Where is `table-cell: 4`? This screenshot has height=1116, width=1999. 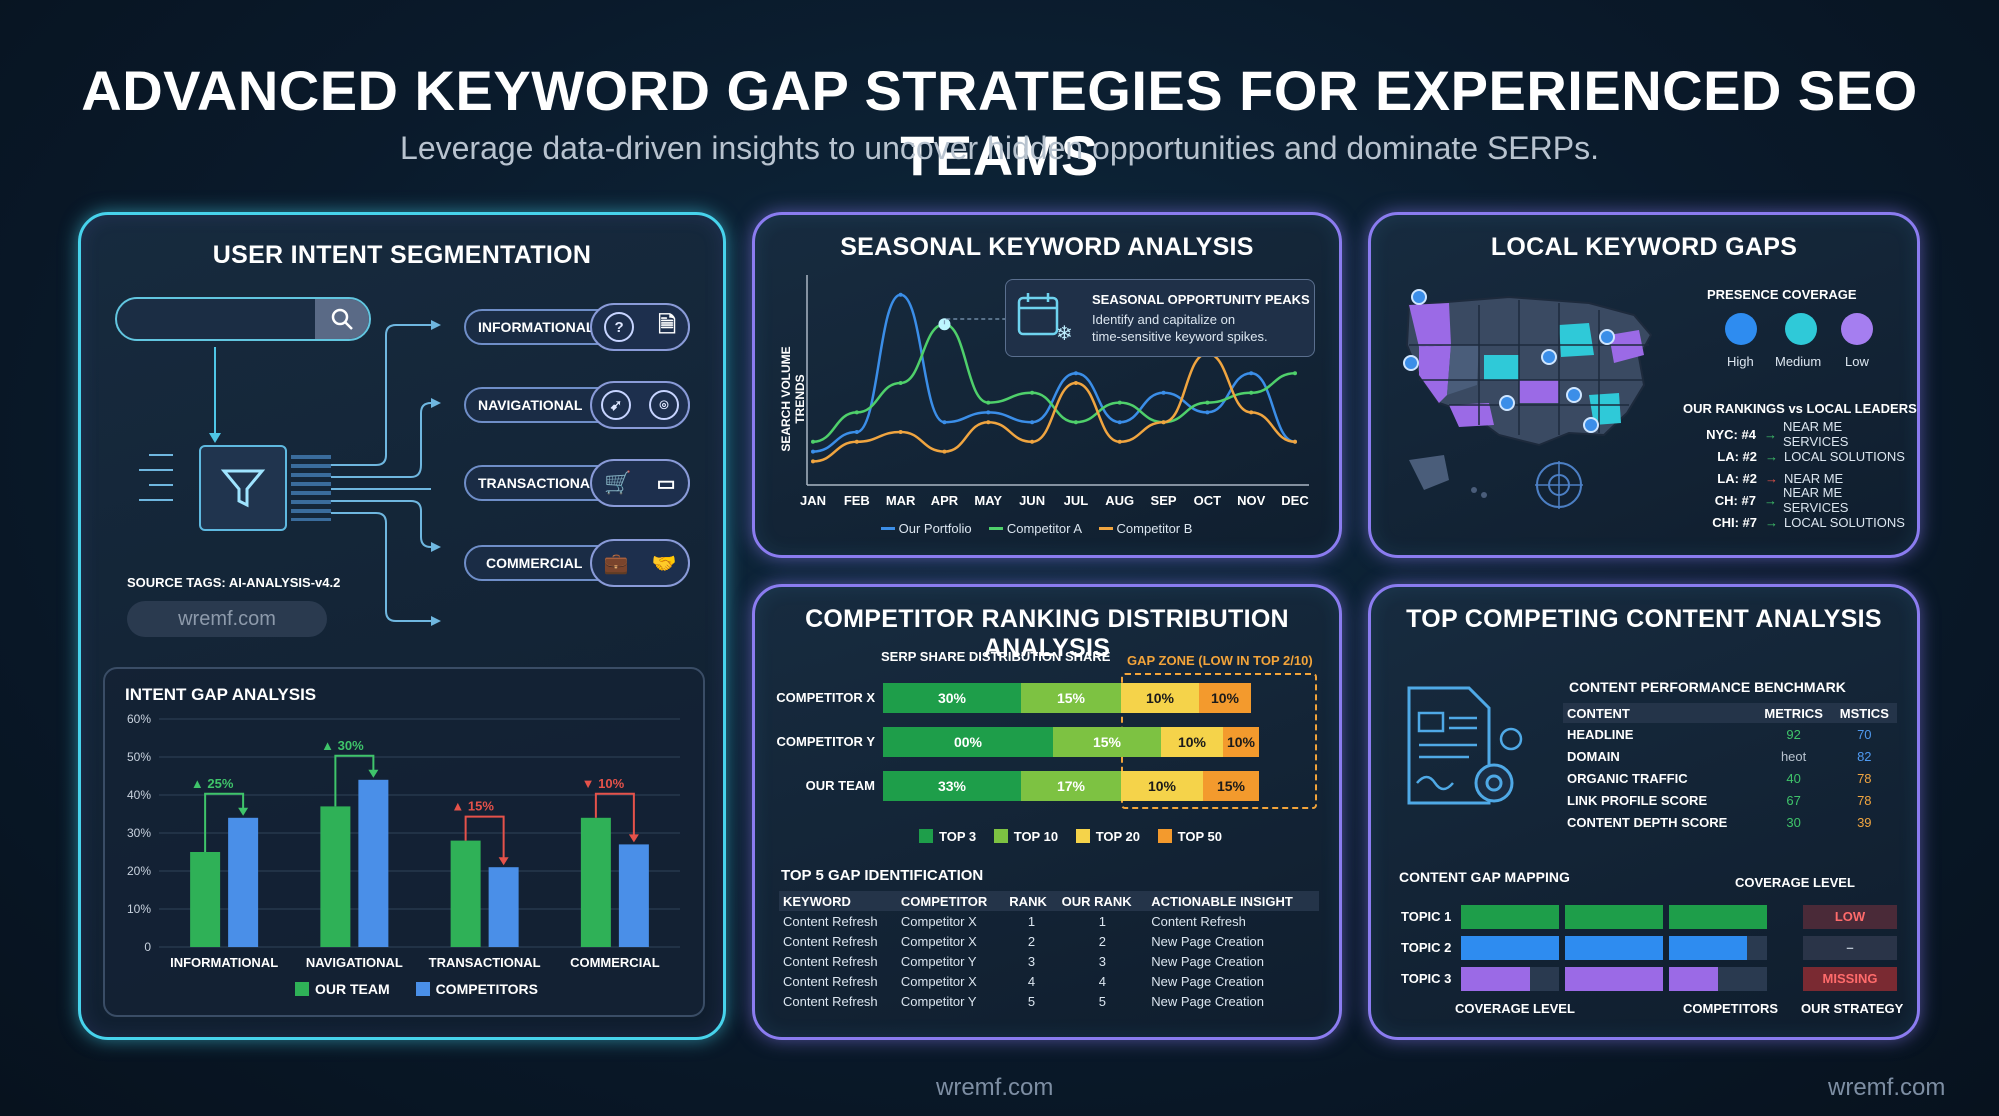
table-cell: 4 is located at coordinates (1031, 981).